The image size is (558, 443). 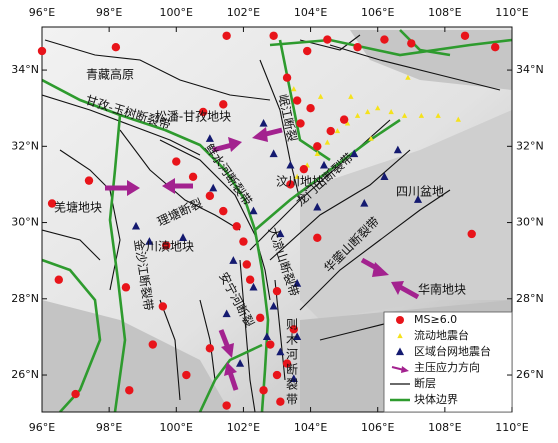 What do you see at coordinates (310, 427) in the screenshot?
I see `x-tick-label: 104°E` at bounding box center [310, 427].